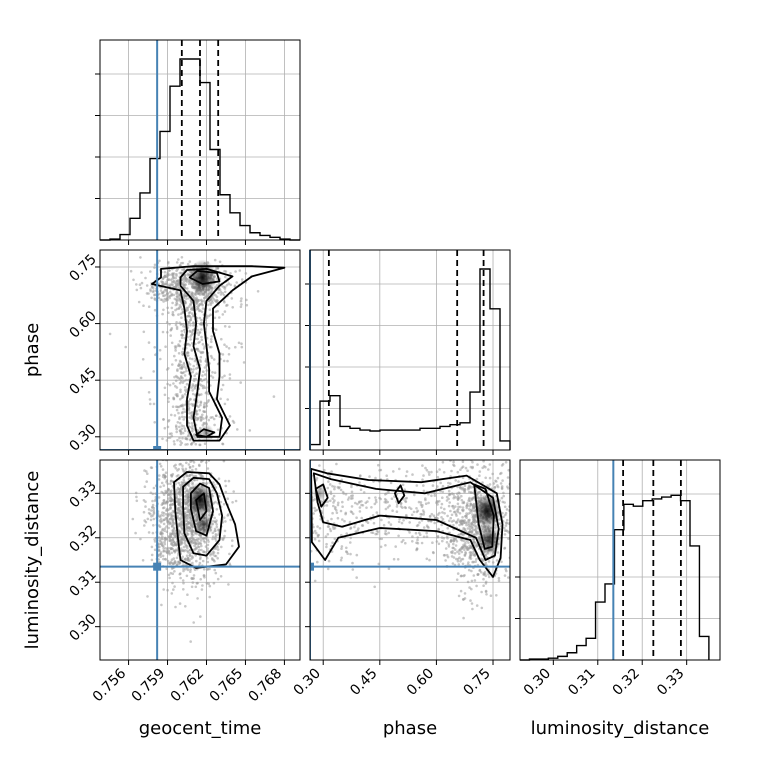 This screenshot has height=760, width=760. I want to click on x-tick-label: 0.30, so click(537, 682).